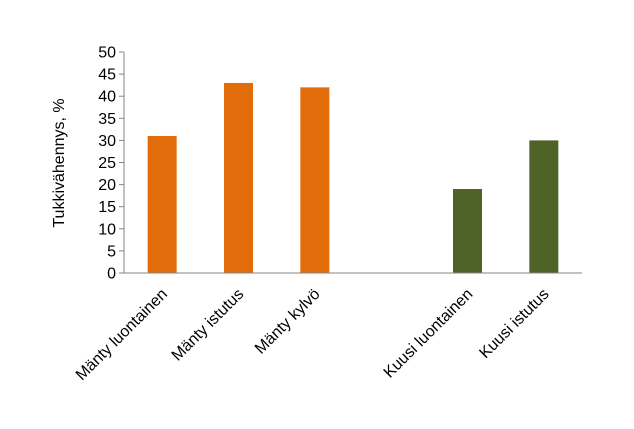  What do you see at coordinates (208, 325) in the screenshot?
I see `x-category-label: Mänty istutus` at bounding box center [208, 325].